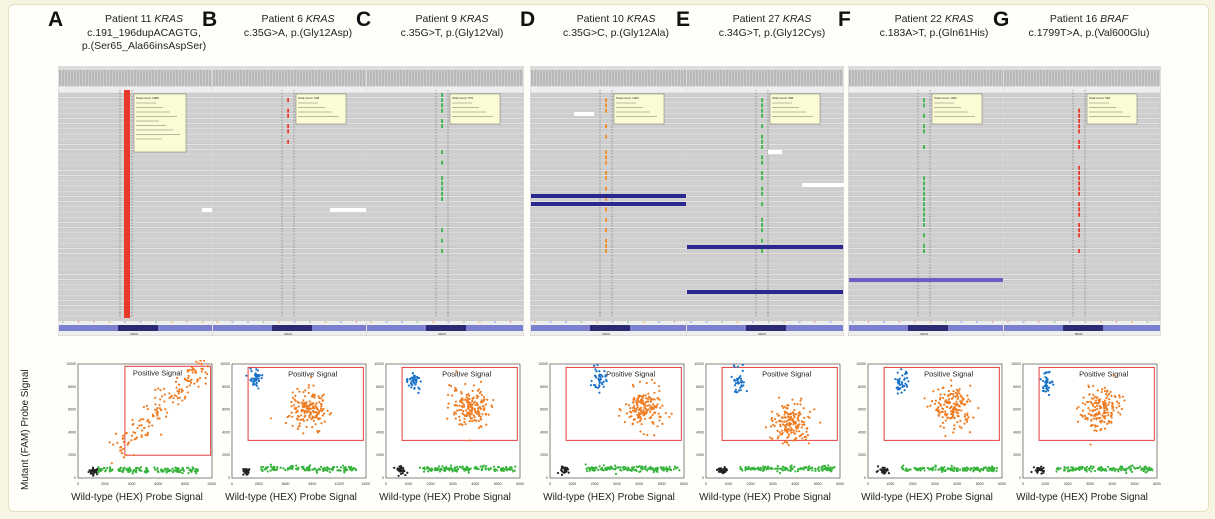 This screenshot has width=1215, height=519. Describe the element at coordinates (722, 322) in the screenshot. I see `reference-base: A` at that location.